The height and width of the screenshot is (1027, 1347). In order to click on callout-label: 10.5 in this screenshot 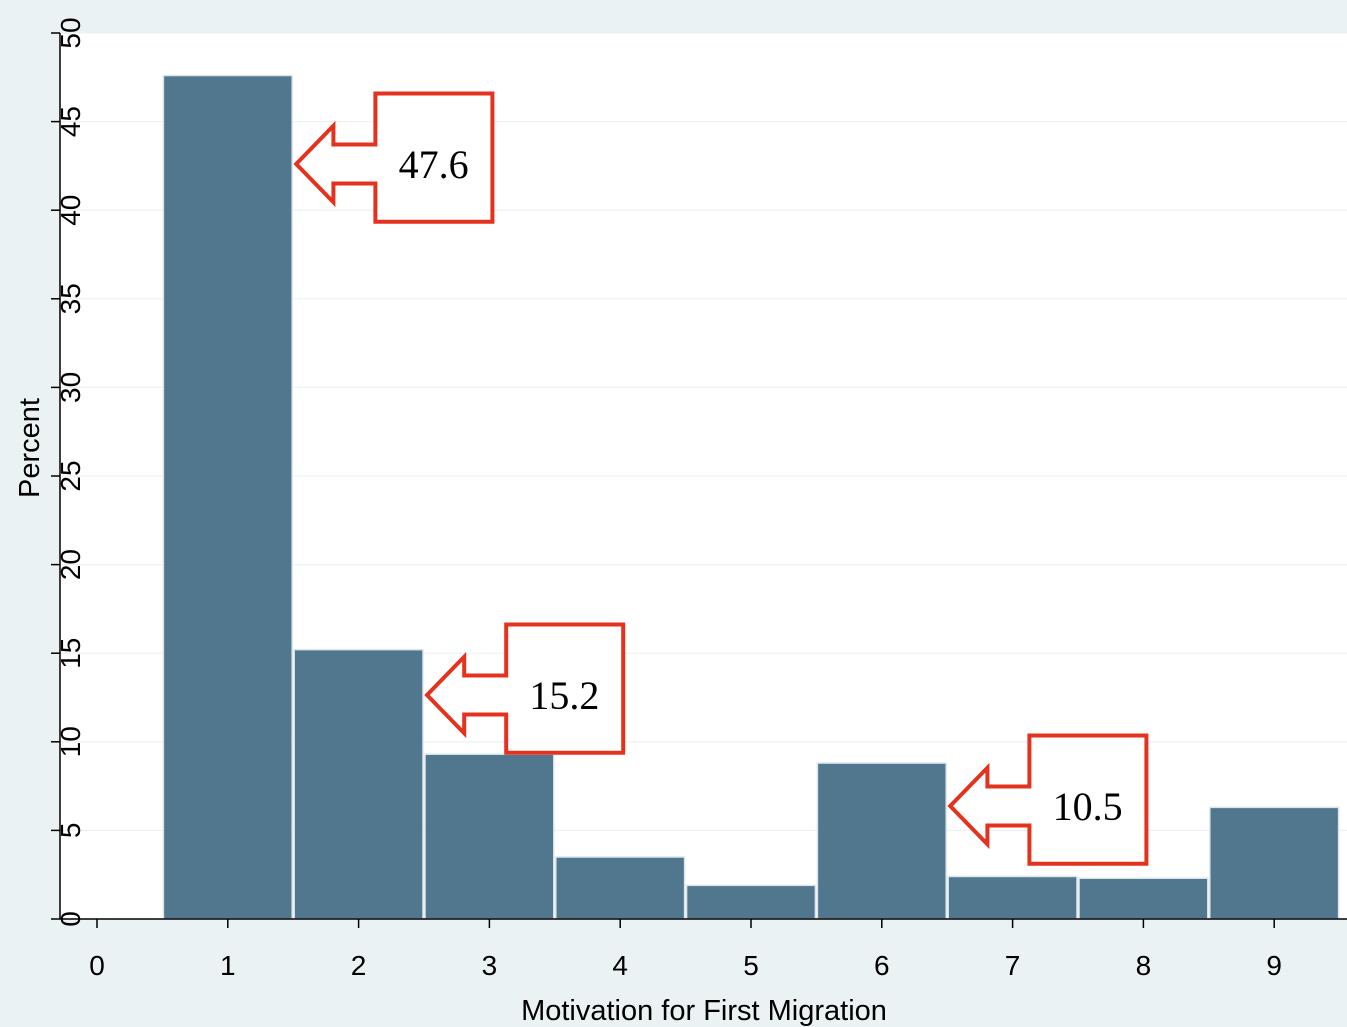, I will do `click(1088, 806)`.